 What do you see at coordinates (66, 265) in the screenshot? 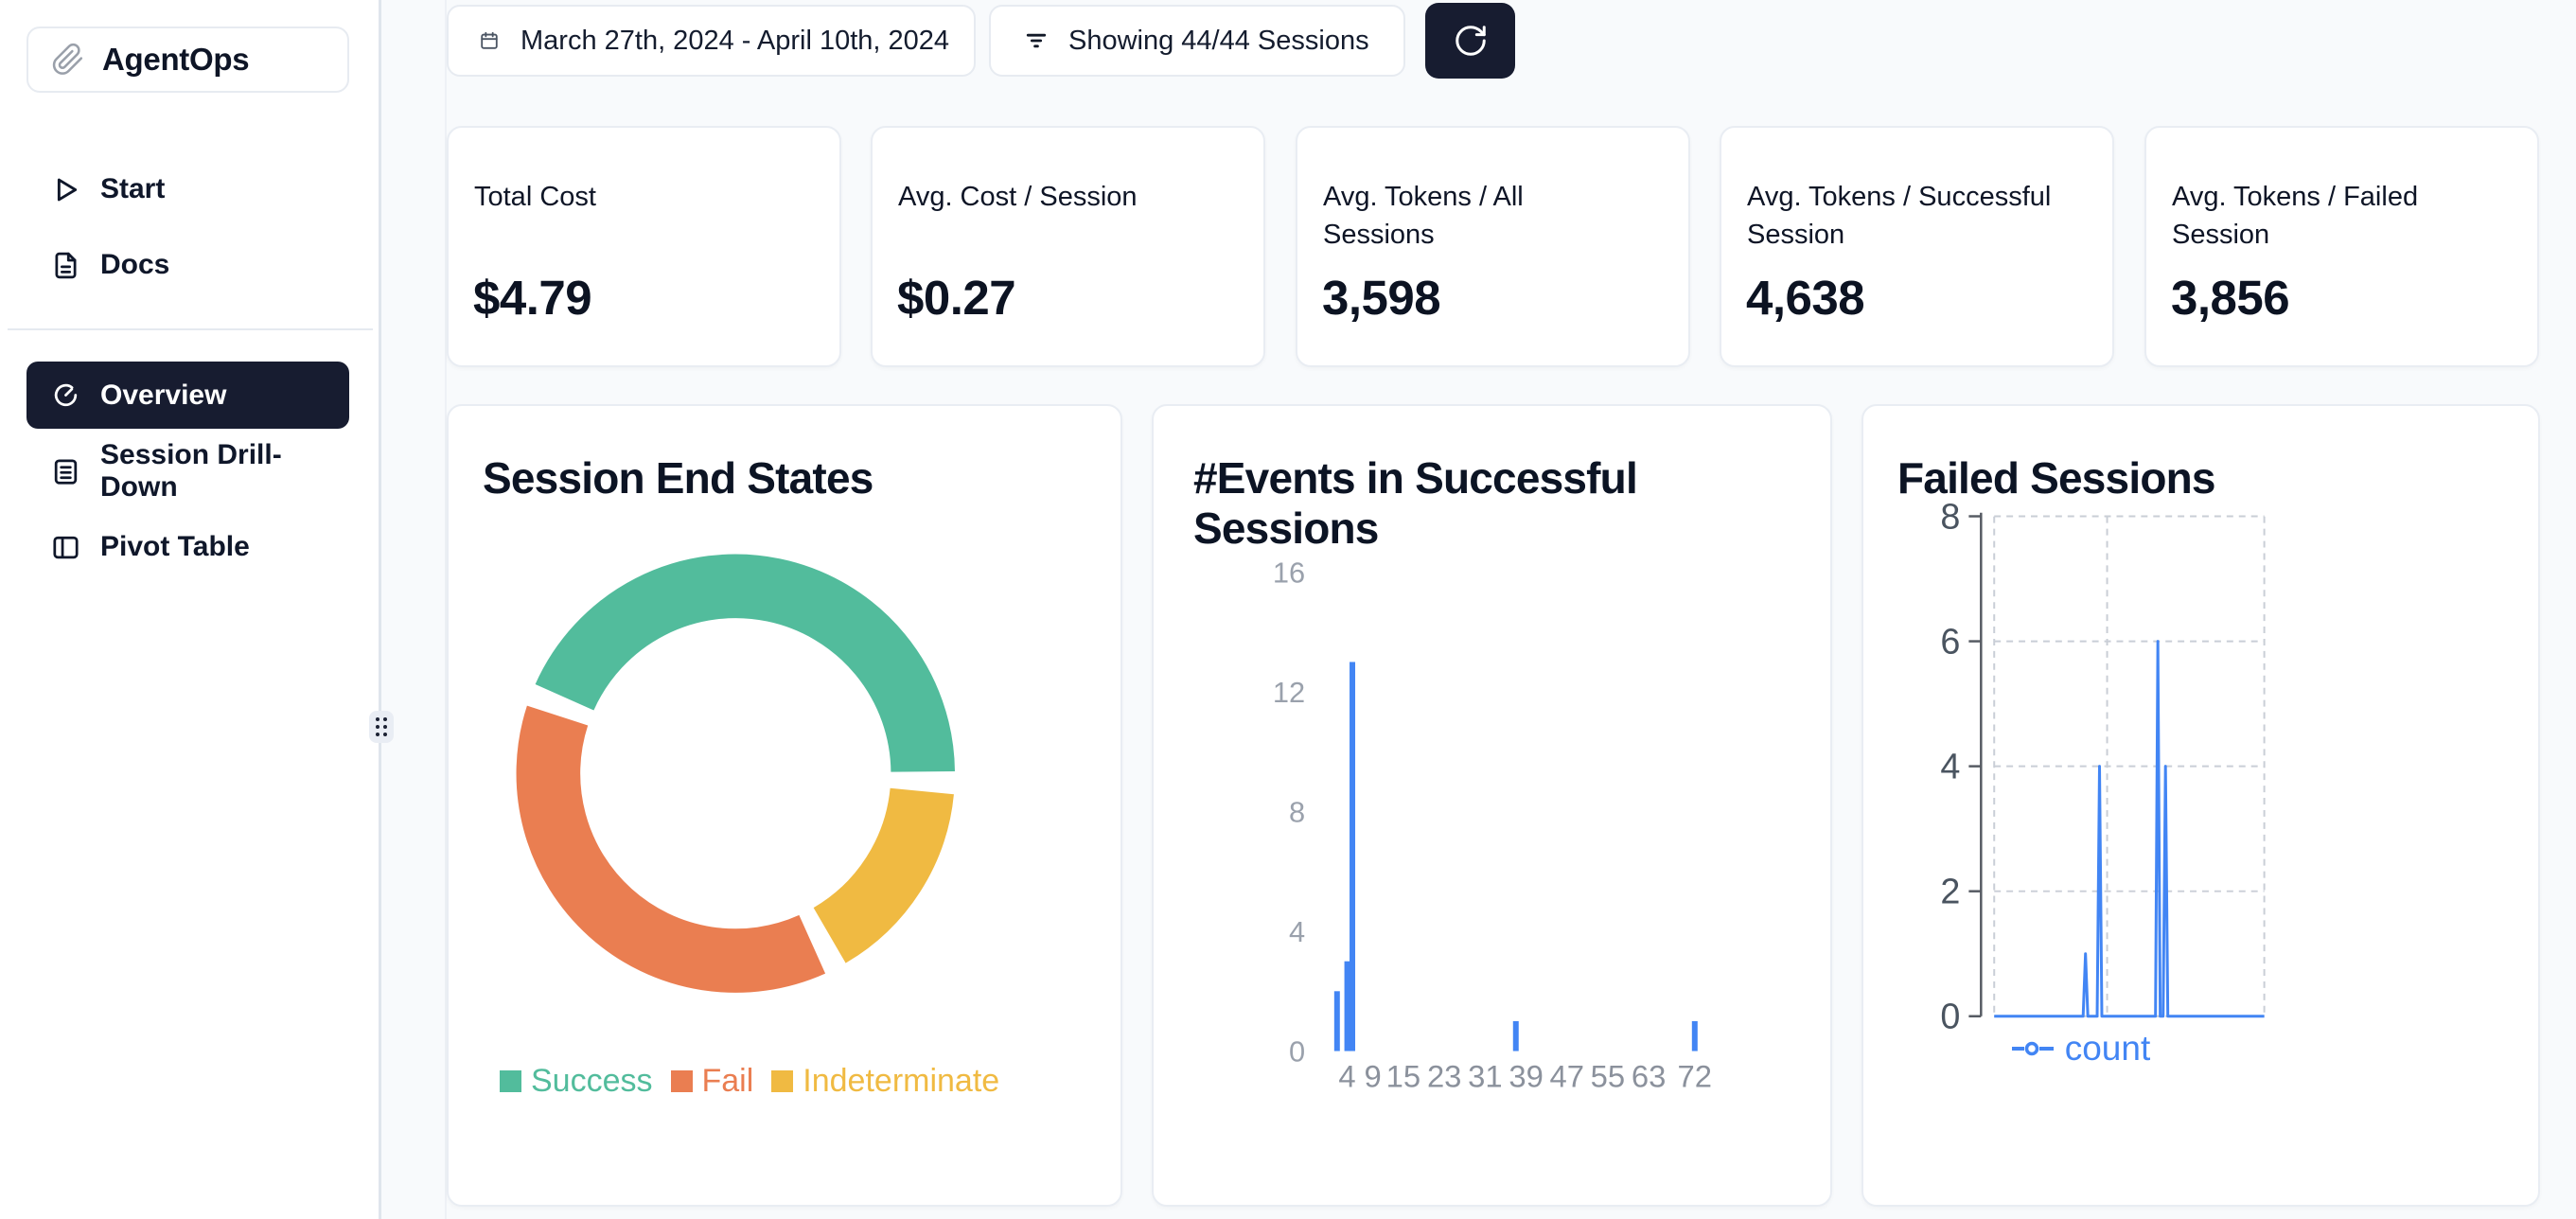
I see `file-text-icon` at bounding box center [66, 265].